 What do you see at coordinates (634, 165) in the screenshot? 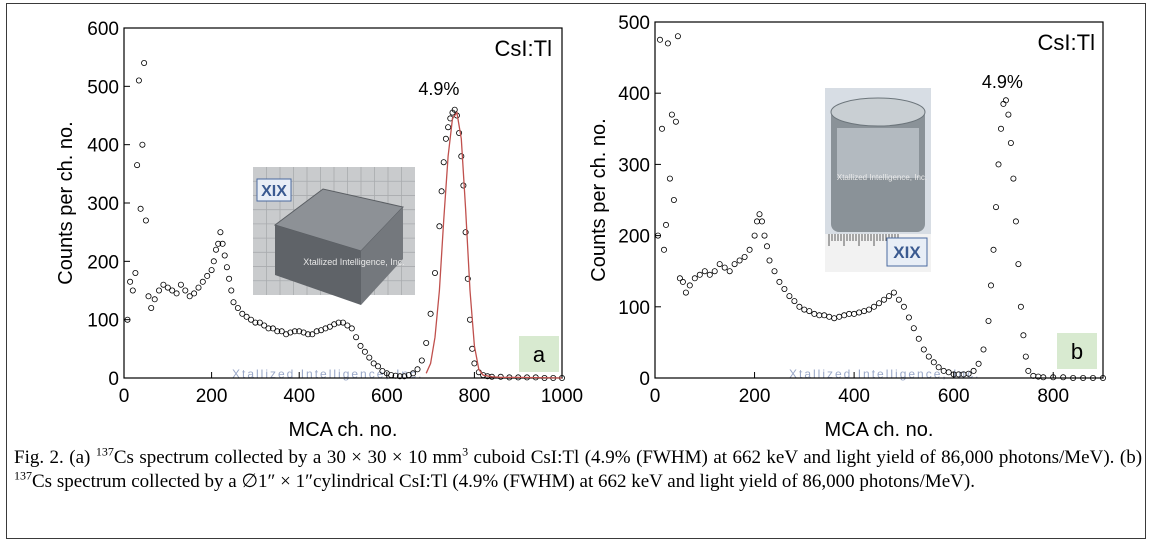
I see `chartb-ytick-label: 300` at bounding box center [634, 165].